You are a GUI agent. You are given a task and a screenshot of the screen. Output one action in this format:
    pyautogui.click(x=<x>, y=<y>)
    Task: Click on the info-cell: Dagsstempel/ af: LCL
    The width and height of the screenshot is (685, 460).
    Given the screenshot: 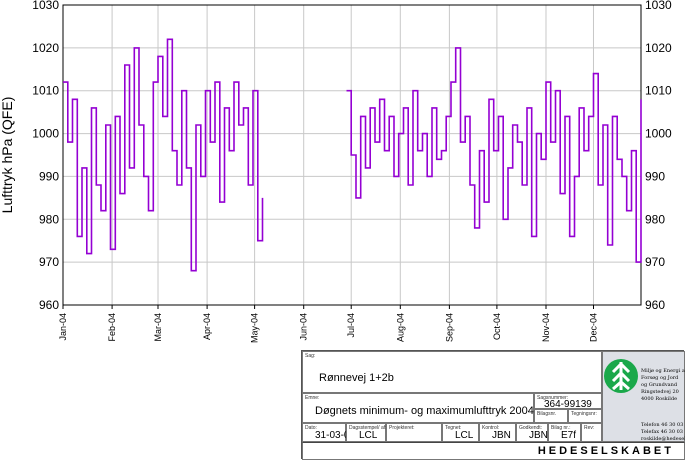 What is the action you would take?
    pyautogui.click(x=366, y=432)
    